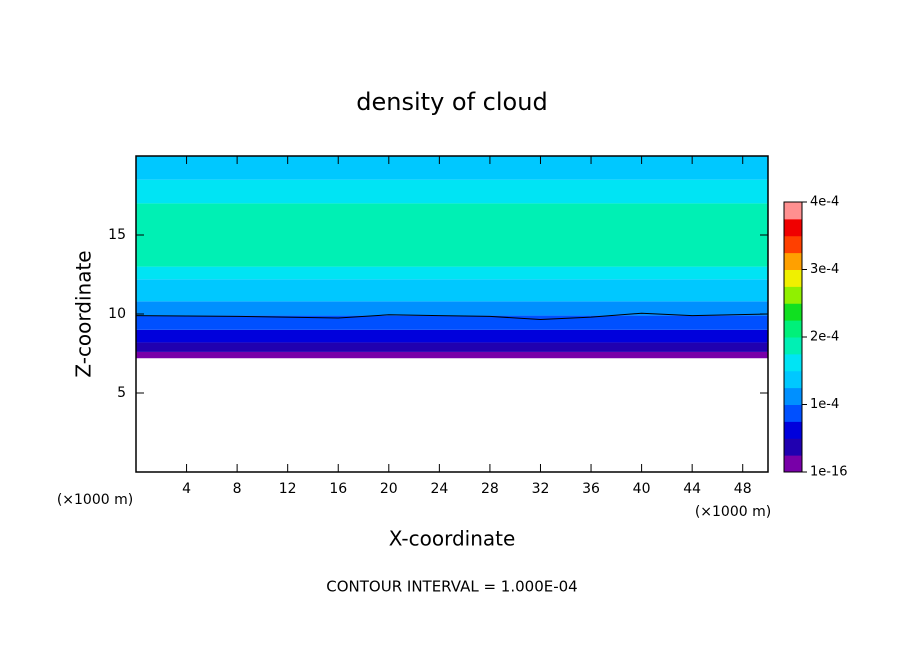 This screenshot has height=654, width=904. Describe the element at coordinates (288, 489) in the screenshot. I see `x-tick-label: 12` at that location.